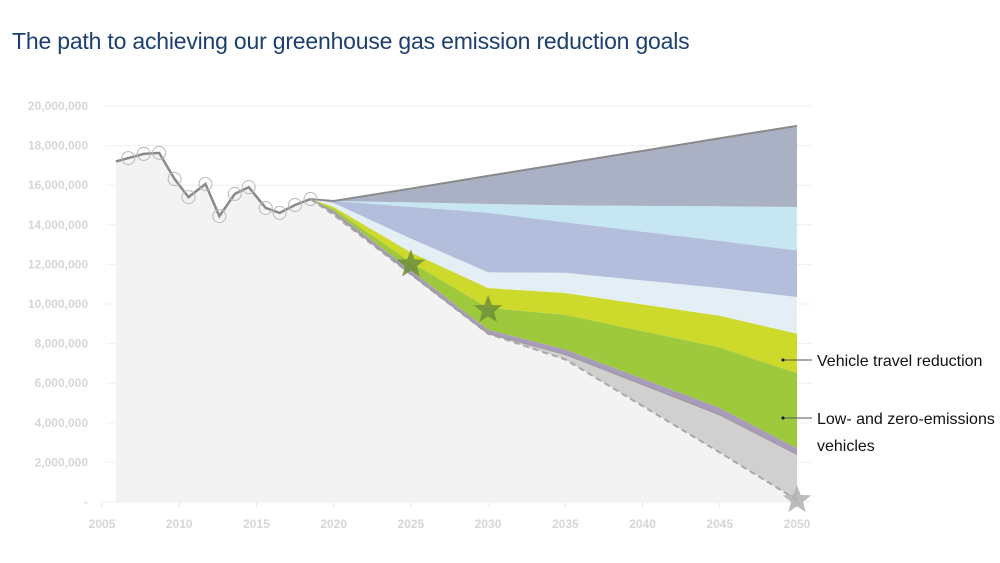  Describe the element at coordinates (62, 383) in the screenshot. I see `y-tick-label: 6,000,000` at that location.